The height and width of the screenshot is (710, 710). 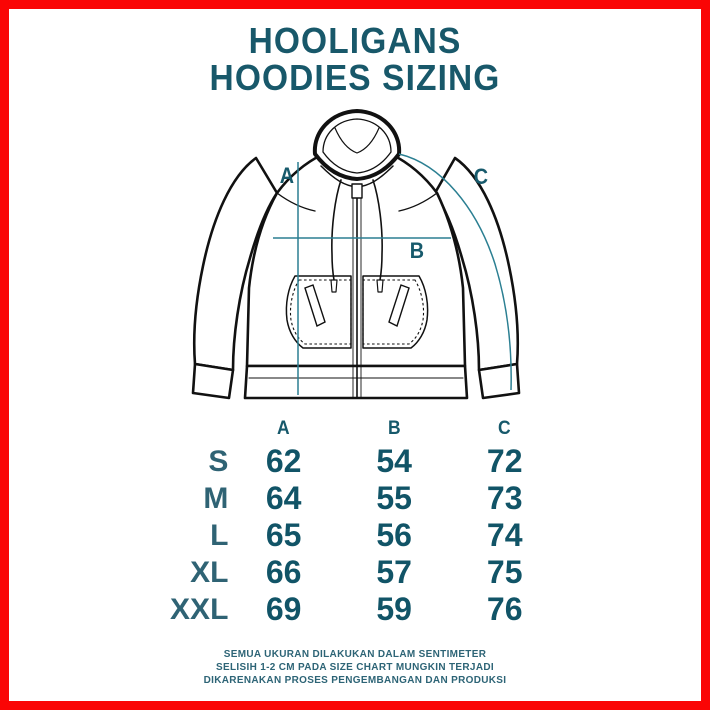 What do you see at coordinates (287, 175) in the screenshot?
I see `measurement-label-a: A` at bounding box center [287, 175].